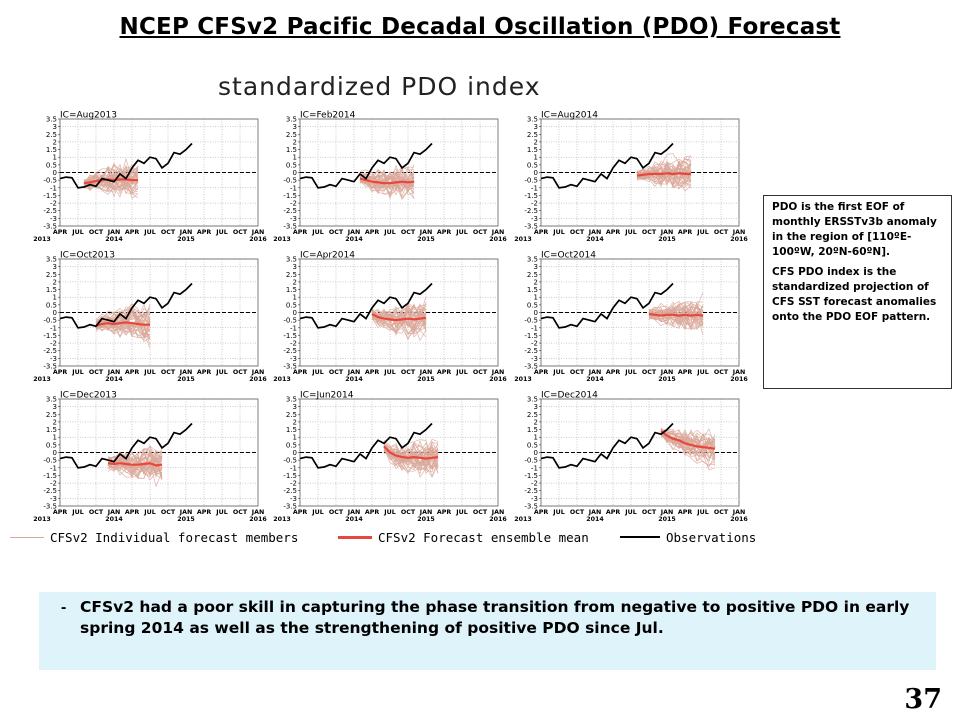 The width and height of the screenshot is (960, 720). I want to click on legend-label-mean: CFSv2 Forecast ensemble mean, so click(483, 537).